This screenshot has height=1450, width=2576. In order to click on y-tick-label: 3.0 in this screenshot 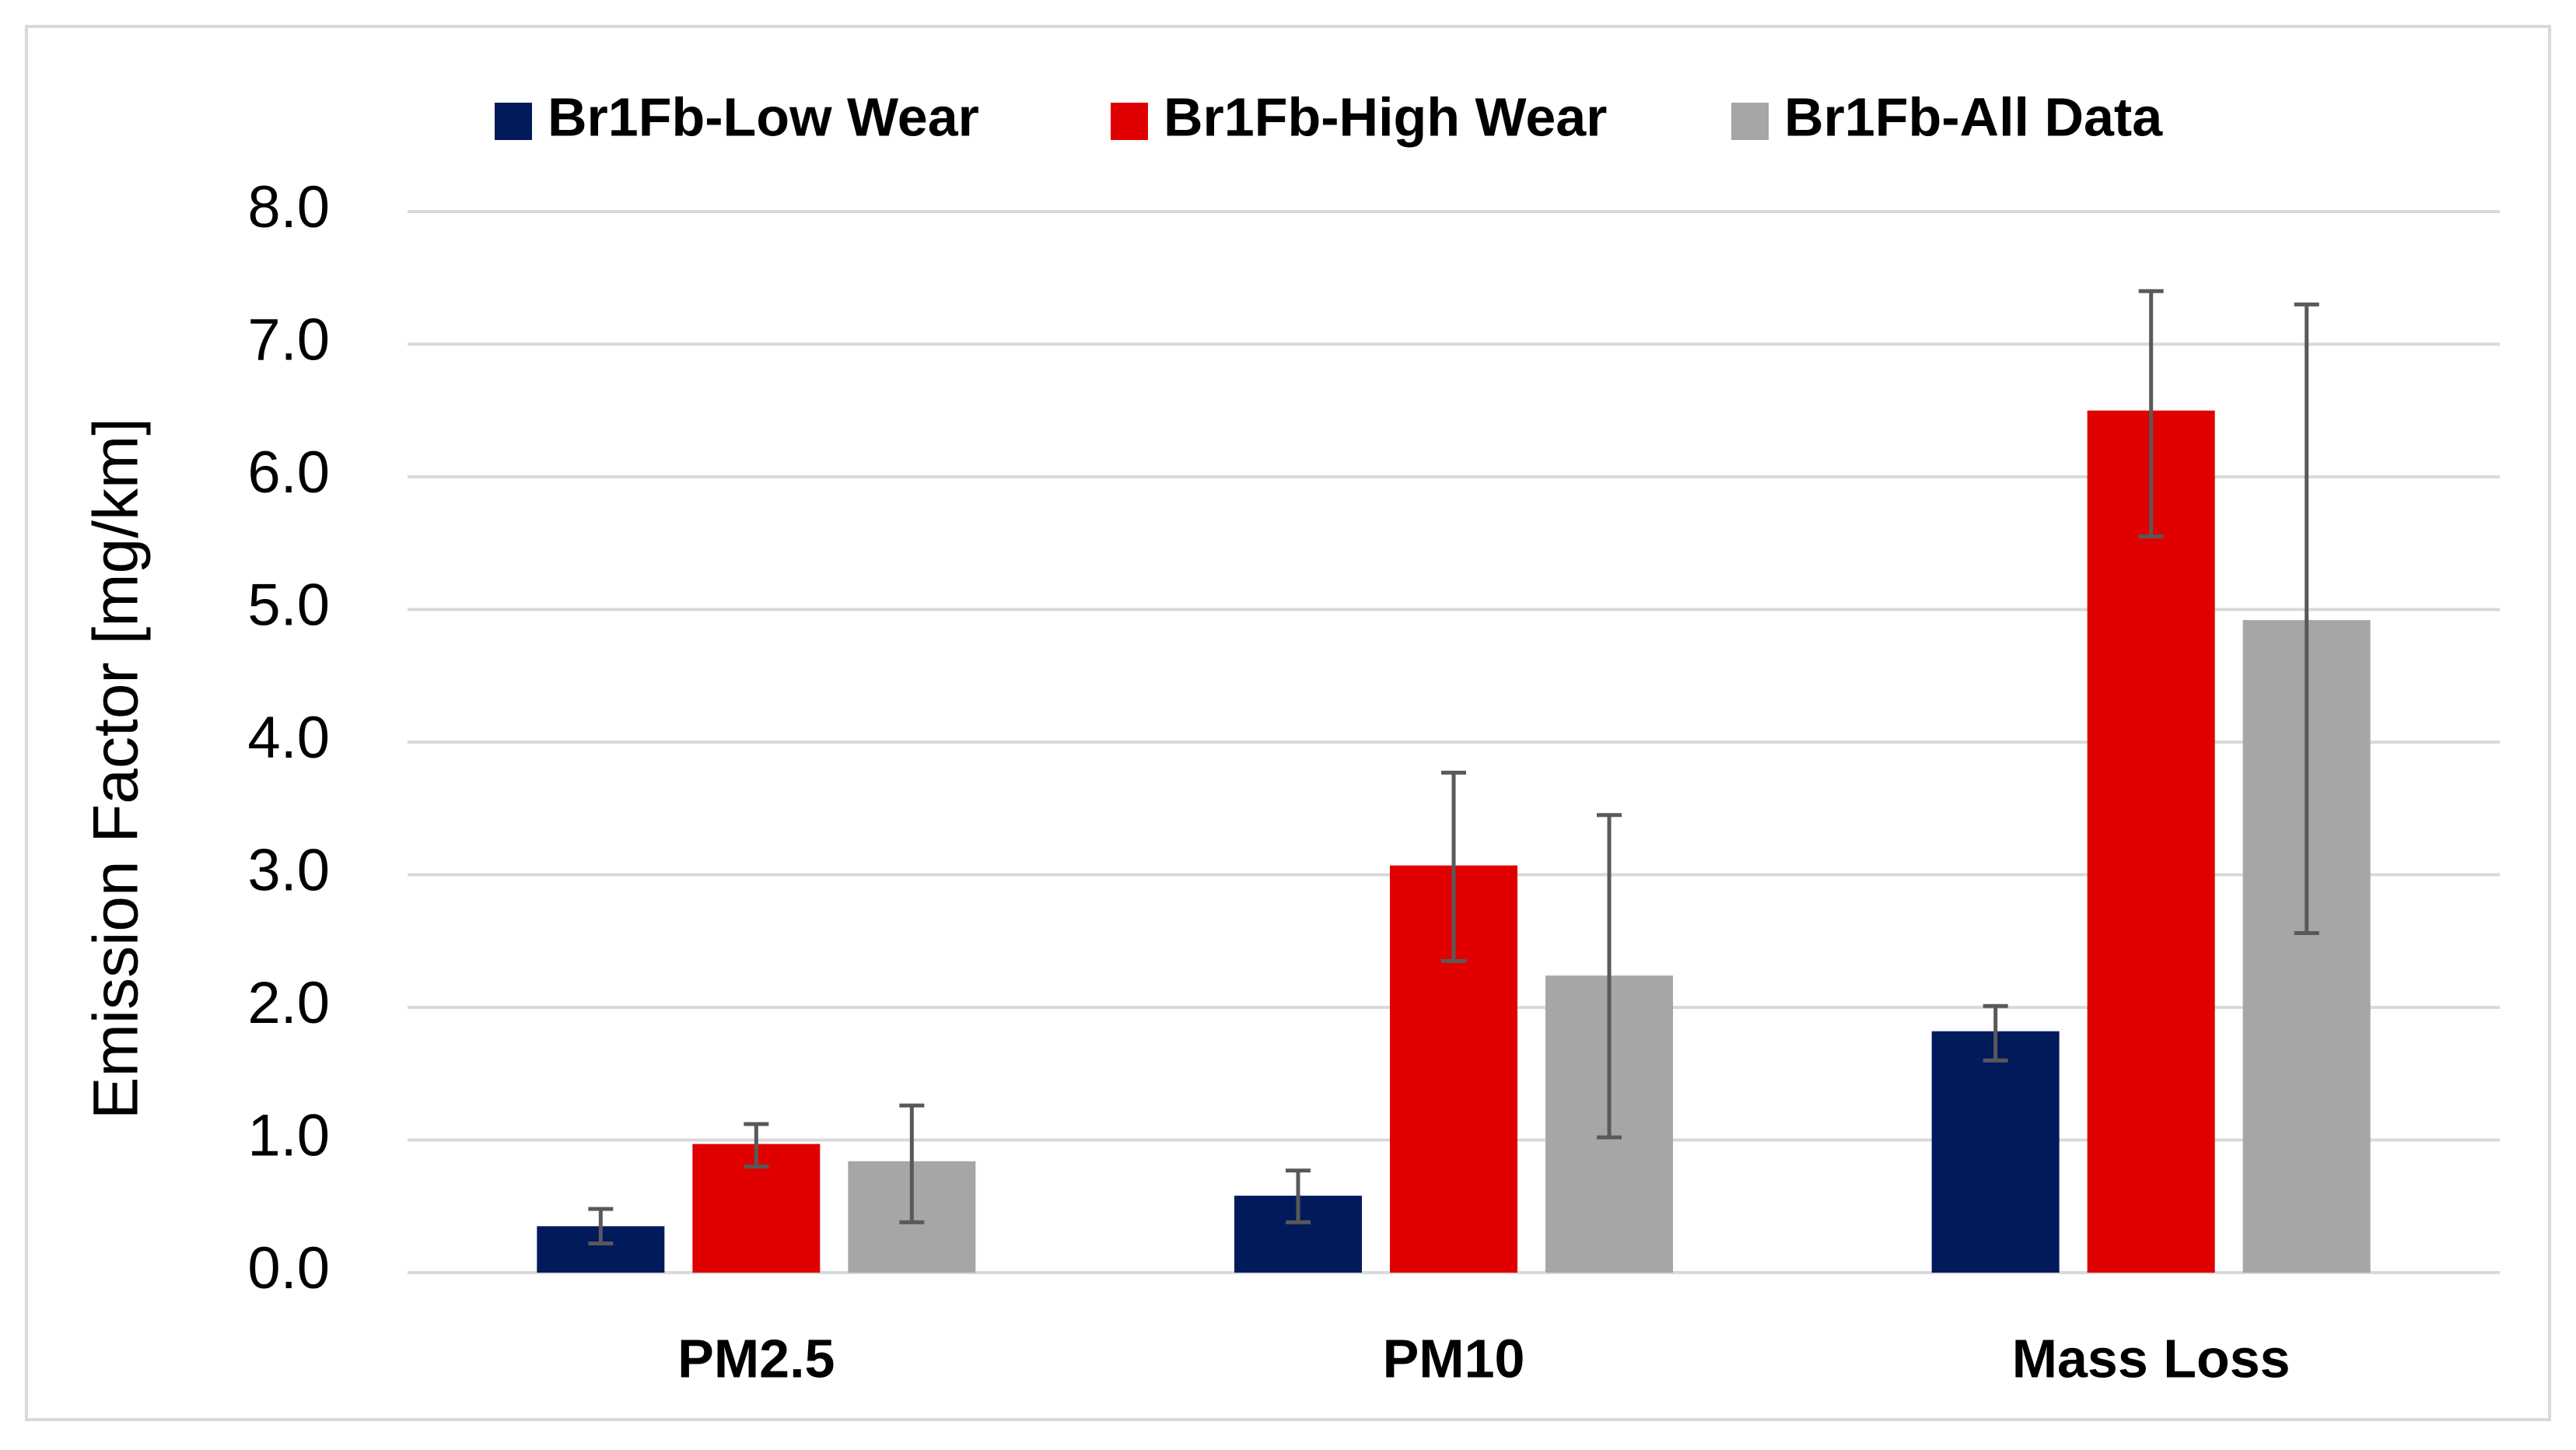, I will do `click(288, 871)`.